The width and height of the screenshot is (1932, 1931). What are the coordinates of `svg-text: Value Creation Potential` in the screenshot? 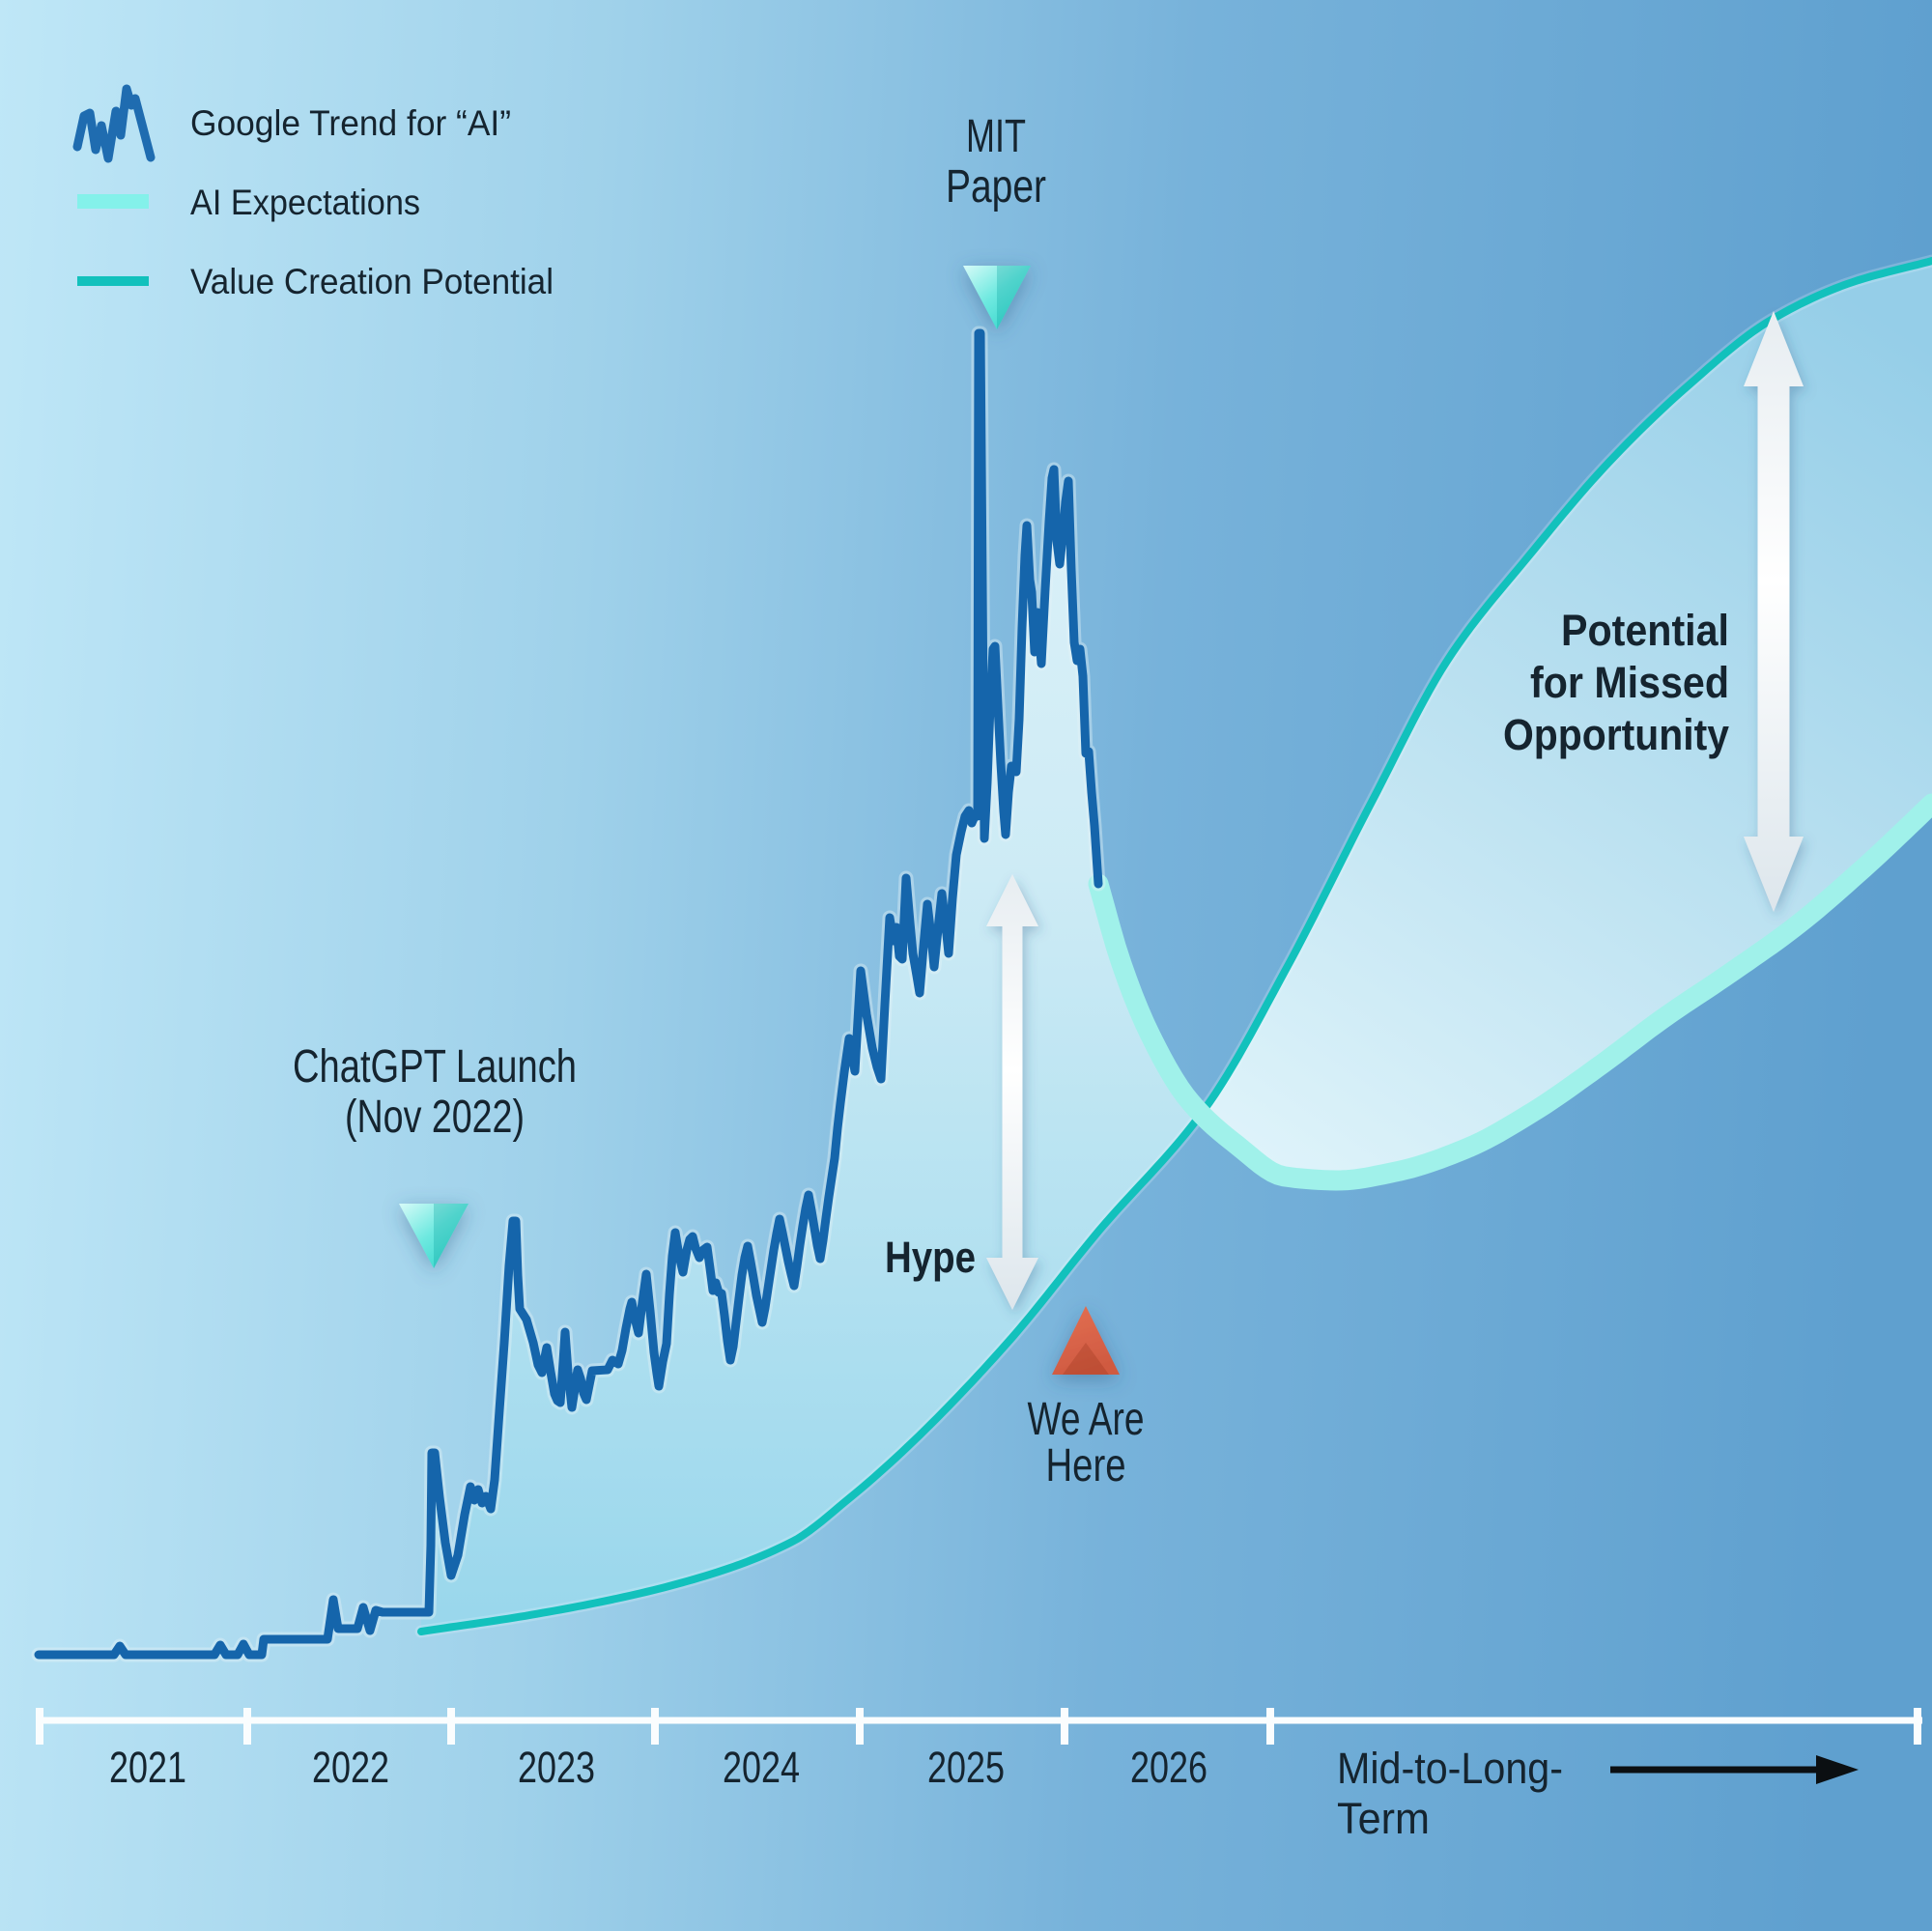 It's located at (372, 281).